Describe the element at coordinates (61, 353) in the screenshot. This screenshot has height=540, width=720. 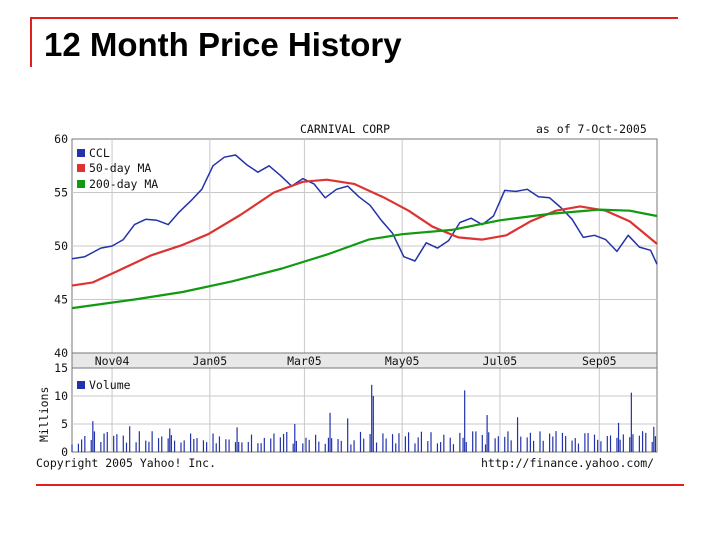
I see `price-tick-label: 40` at that location.